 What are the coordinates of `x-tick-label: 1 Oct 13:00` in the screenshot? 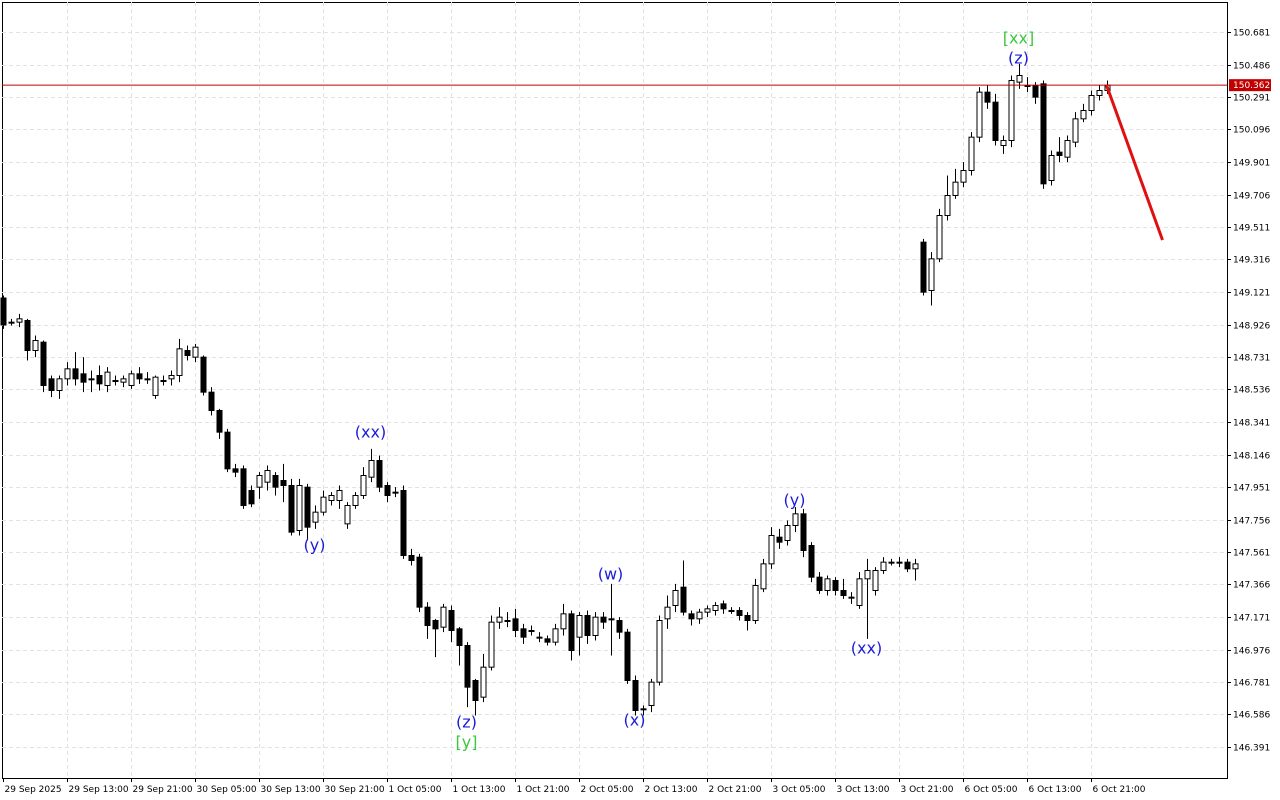 It's located at (479, 790).